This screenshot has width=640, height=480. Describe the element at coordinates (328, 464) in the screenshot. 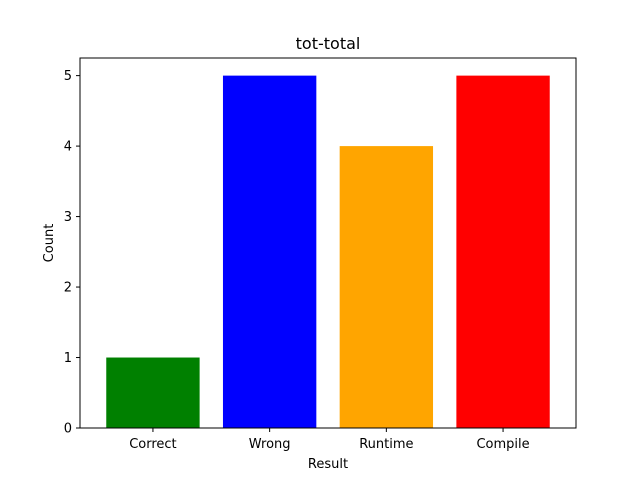

I see `x-axis-label: Result` at that location.